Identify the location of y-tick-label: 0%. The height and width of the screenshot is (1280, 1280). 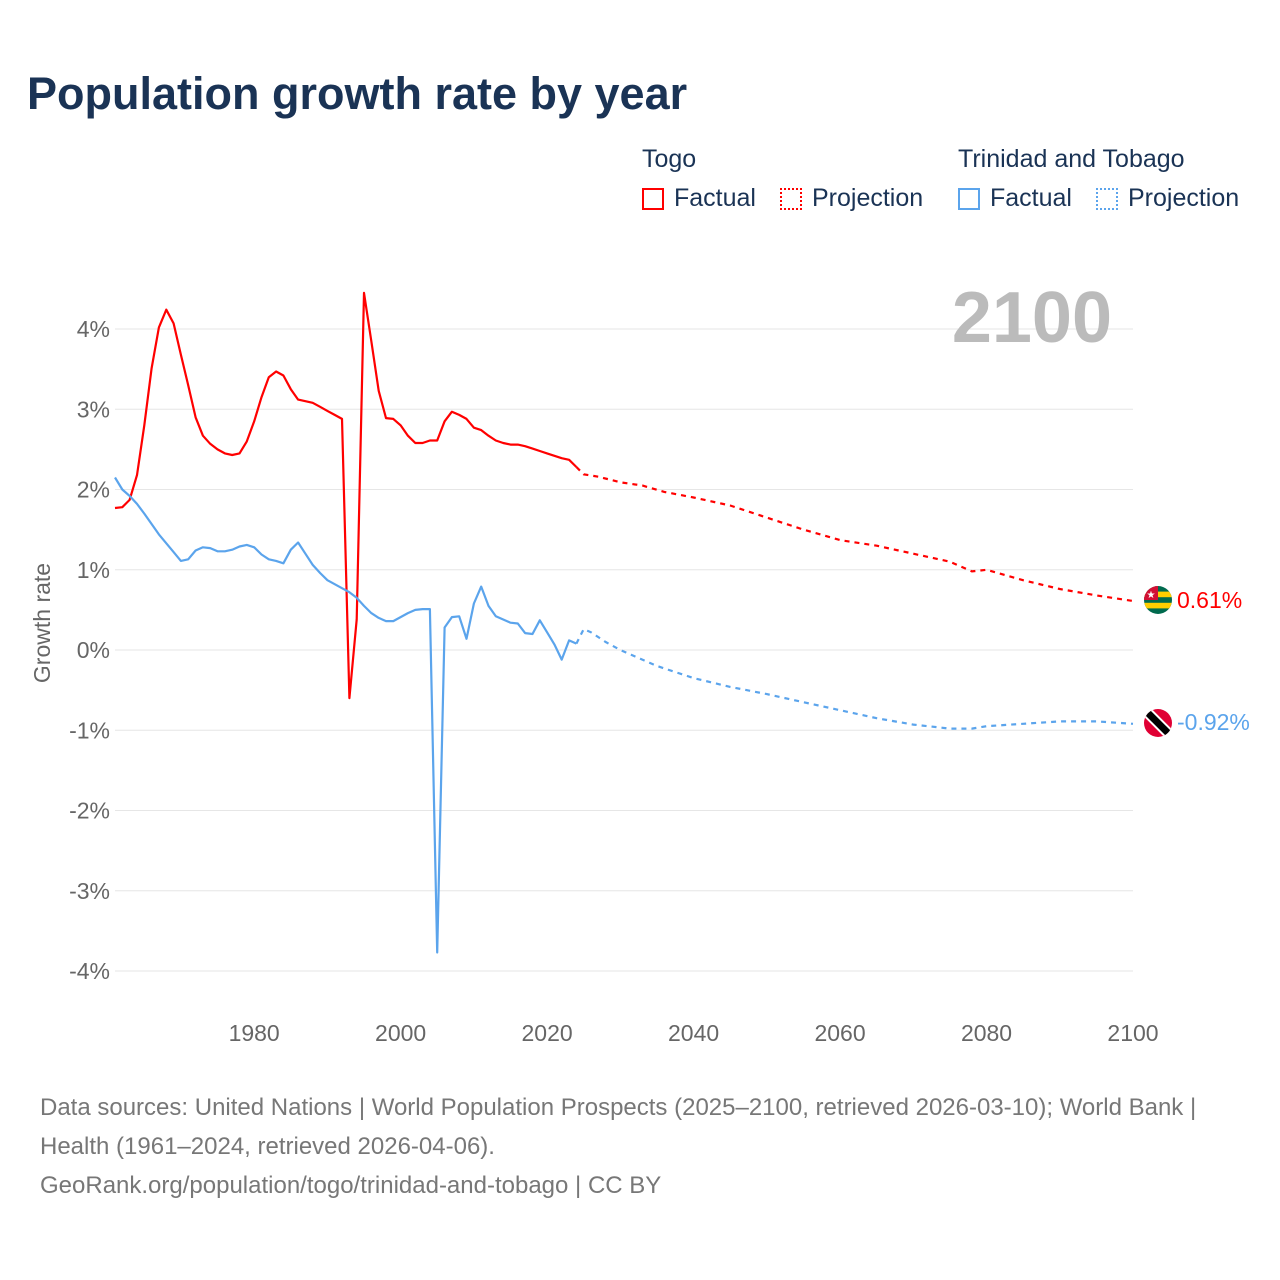
(93, 650).